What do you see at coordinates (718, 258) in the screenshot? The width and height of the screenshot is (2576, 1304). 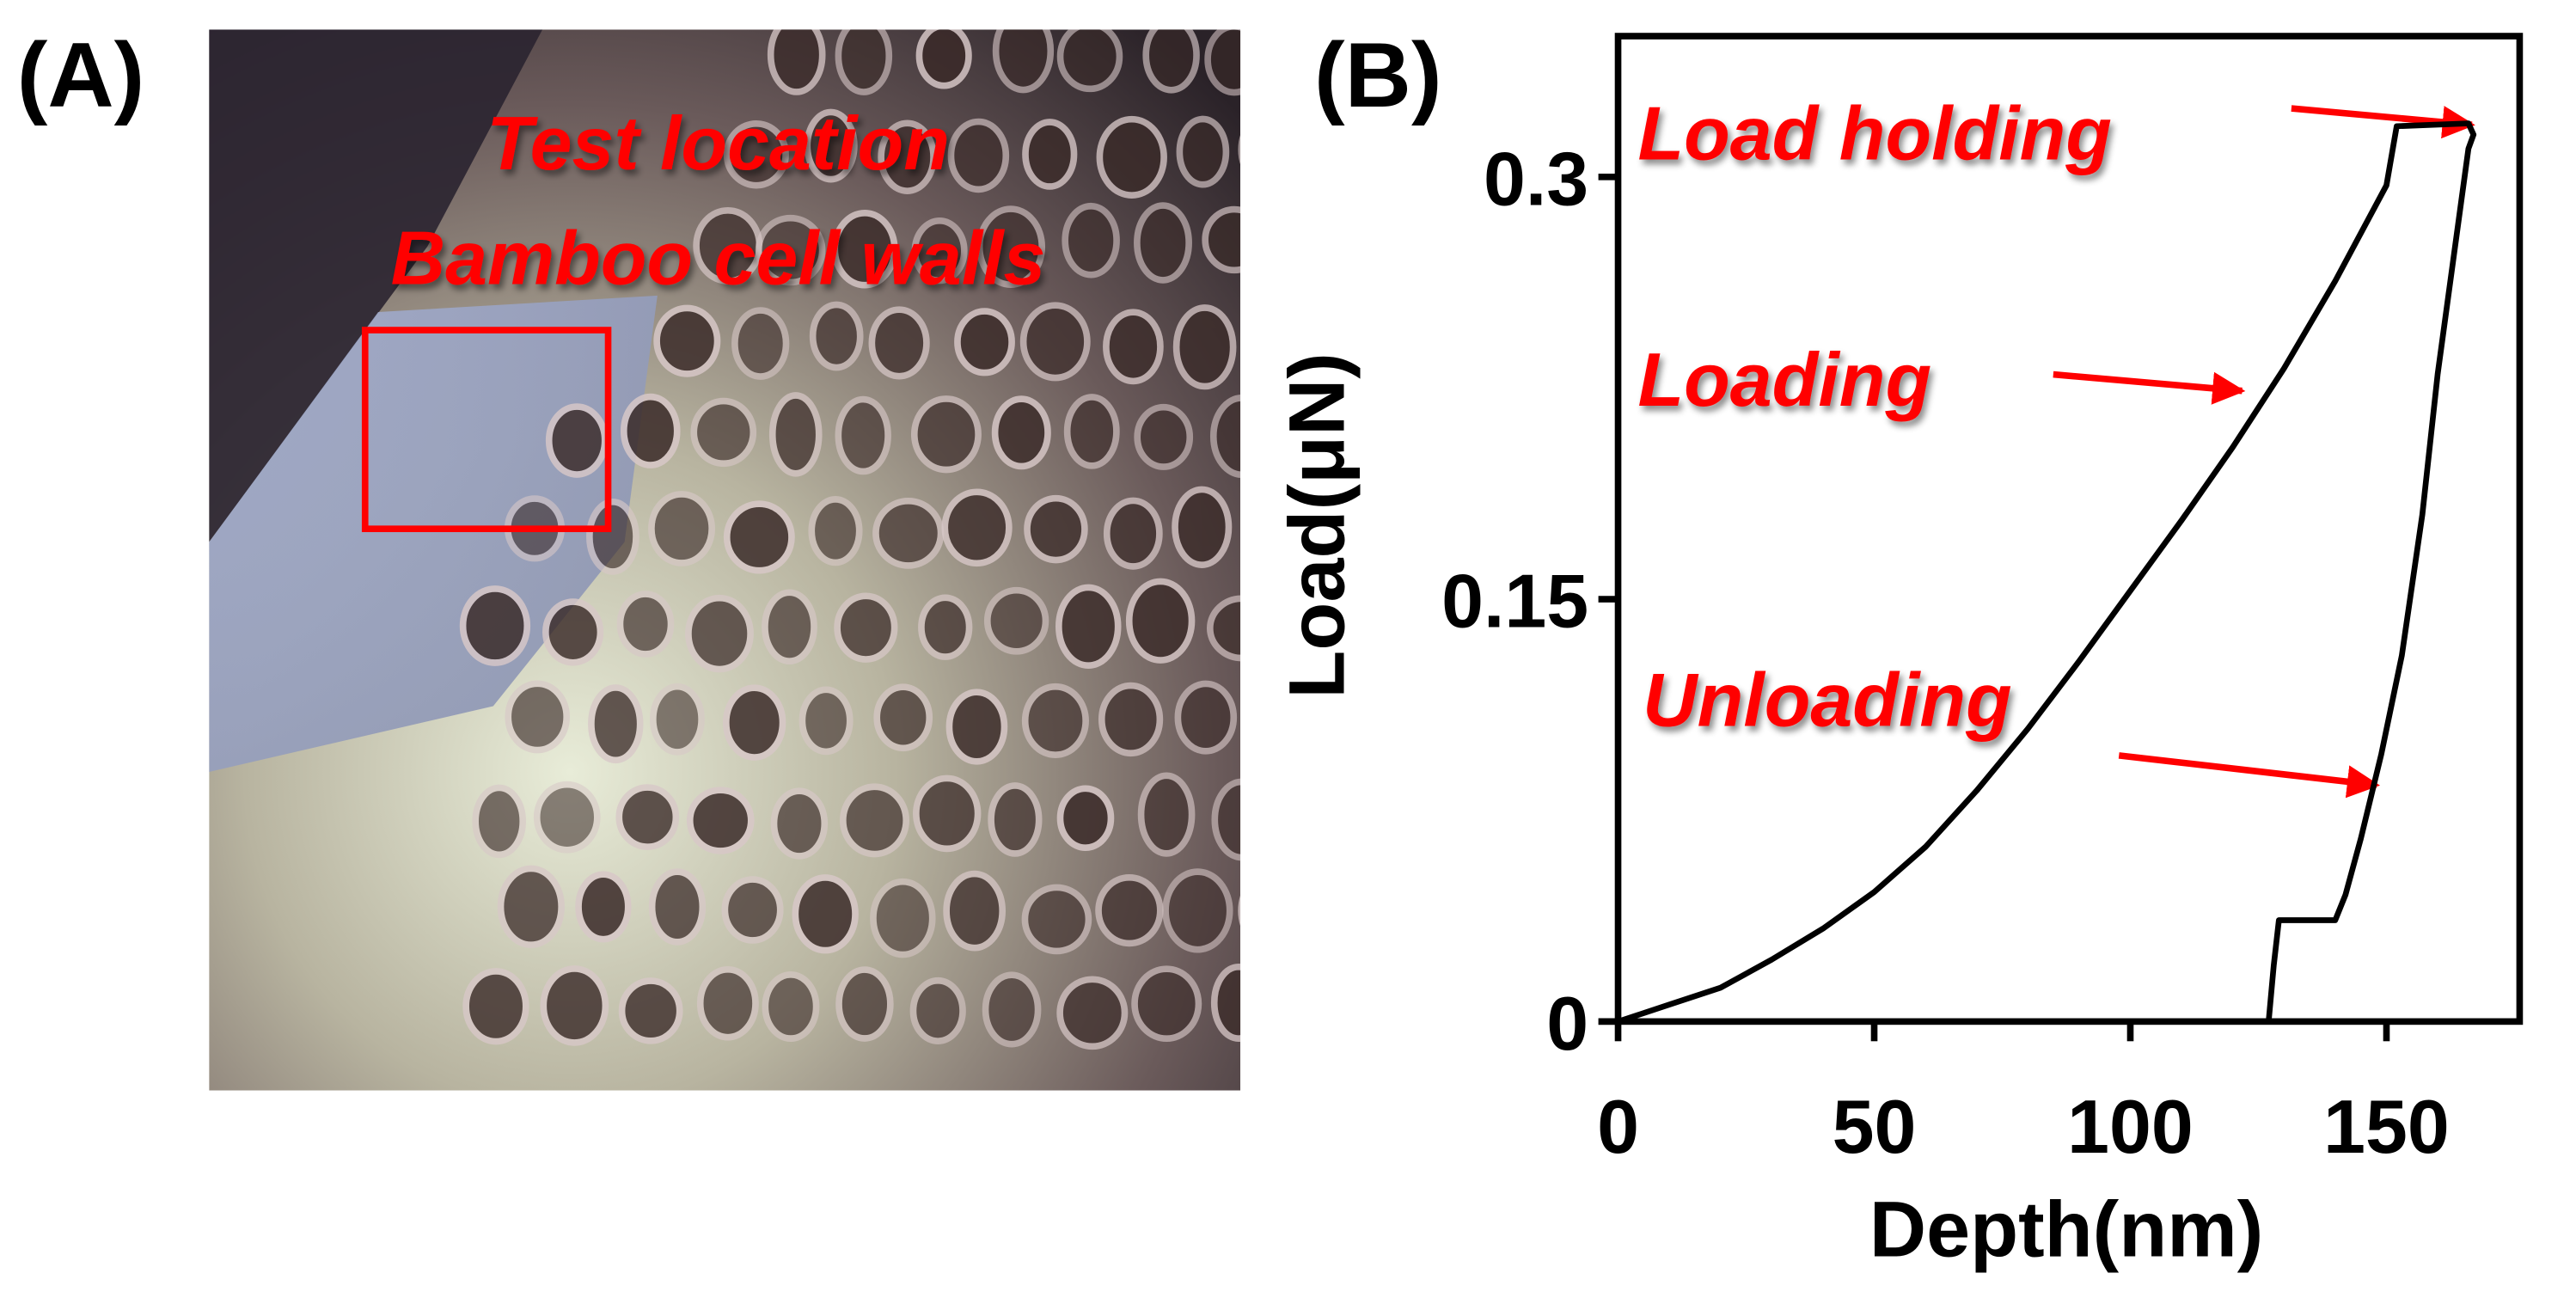 I see `caption: Bamboo cell walls` at bounding box center [718, 258].